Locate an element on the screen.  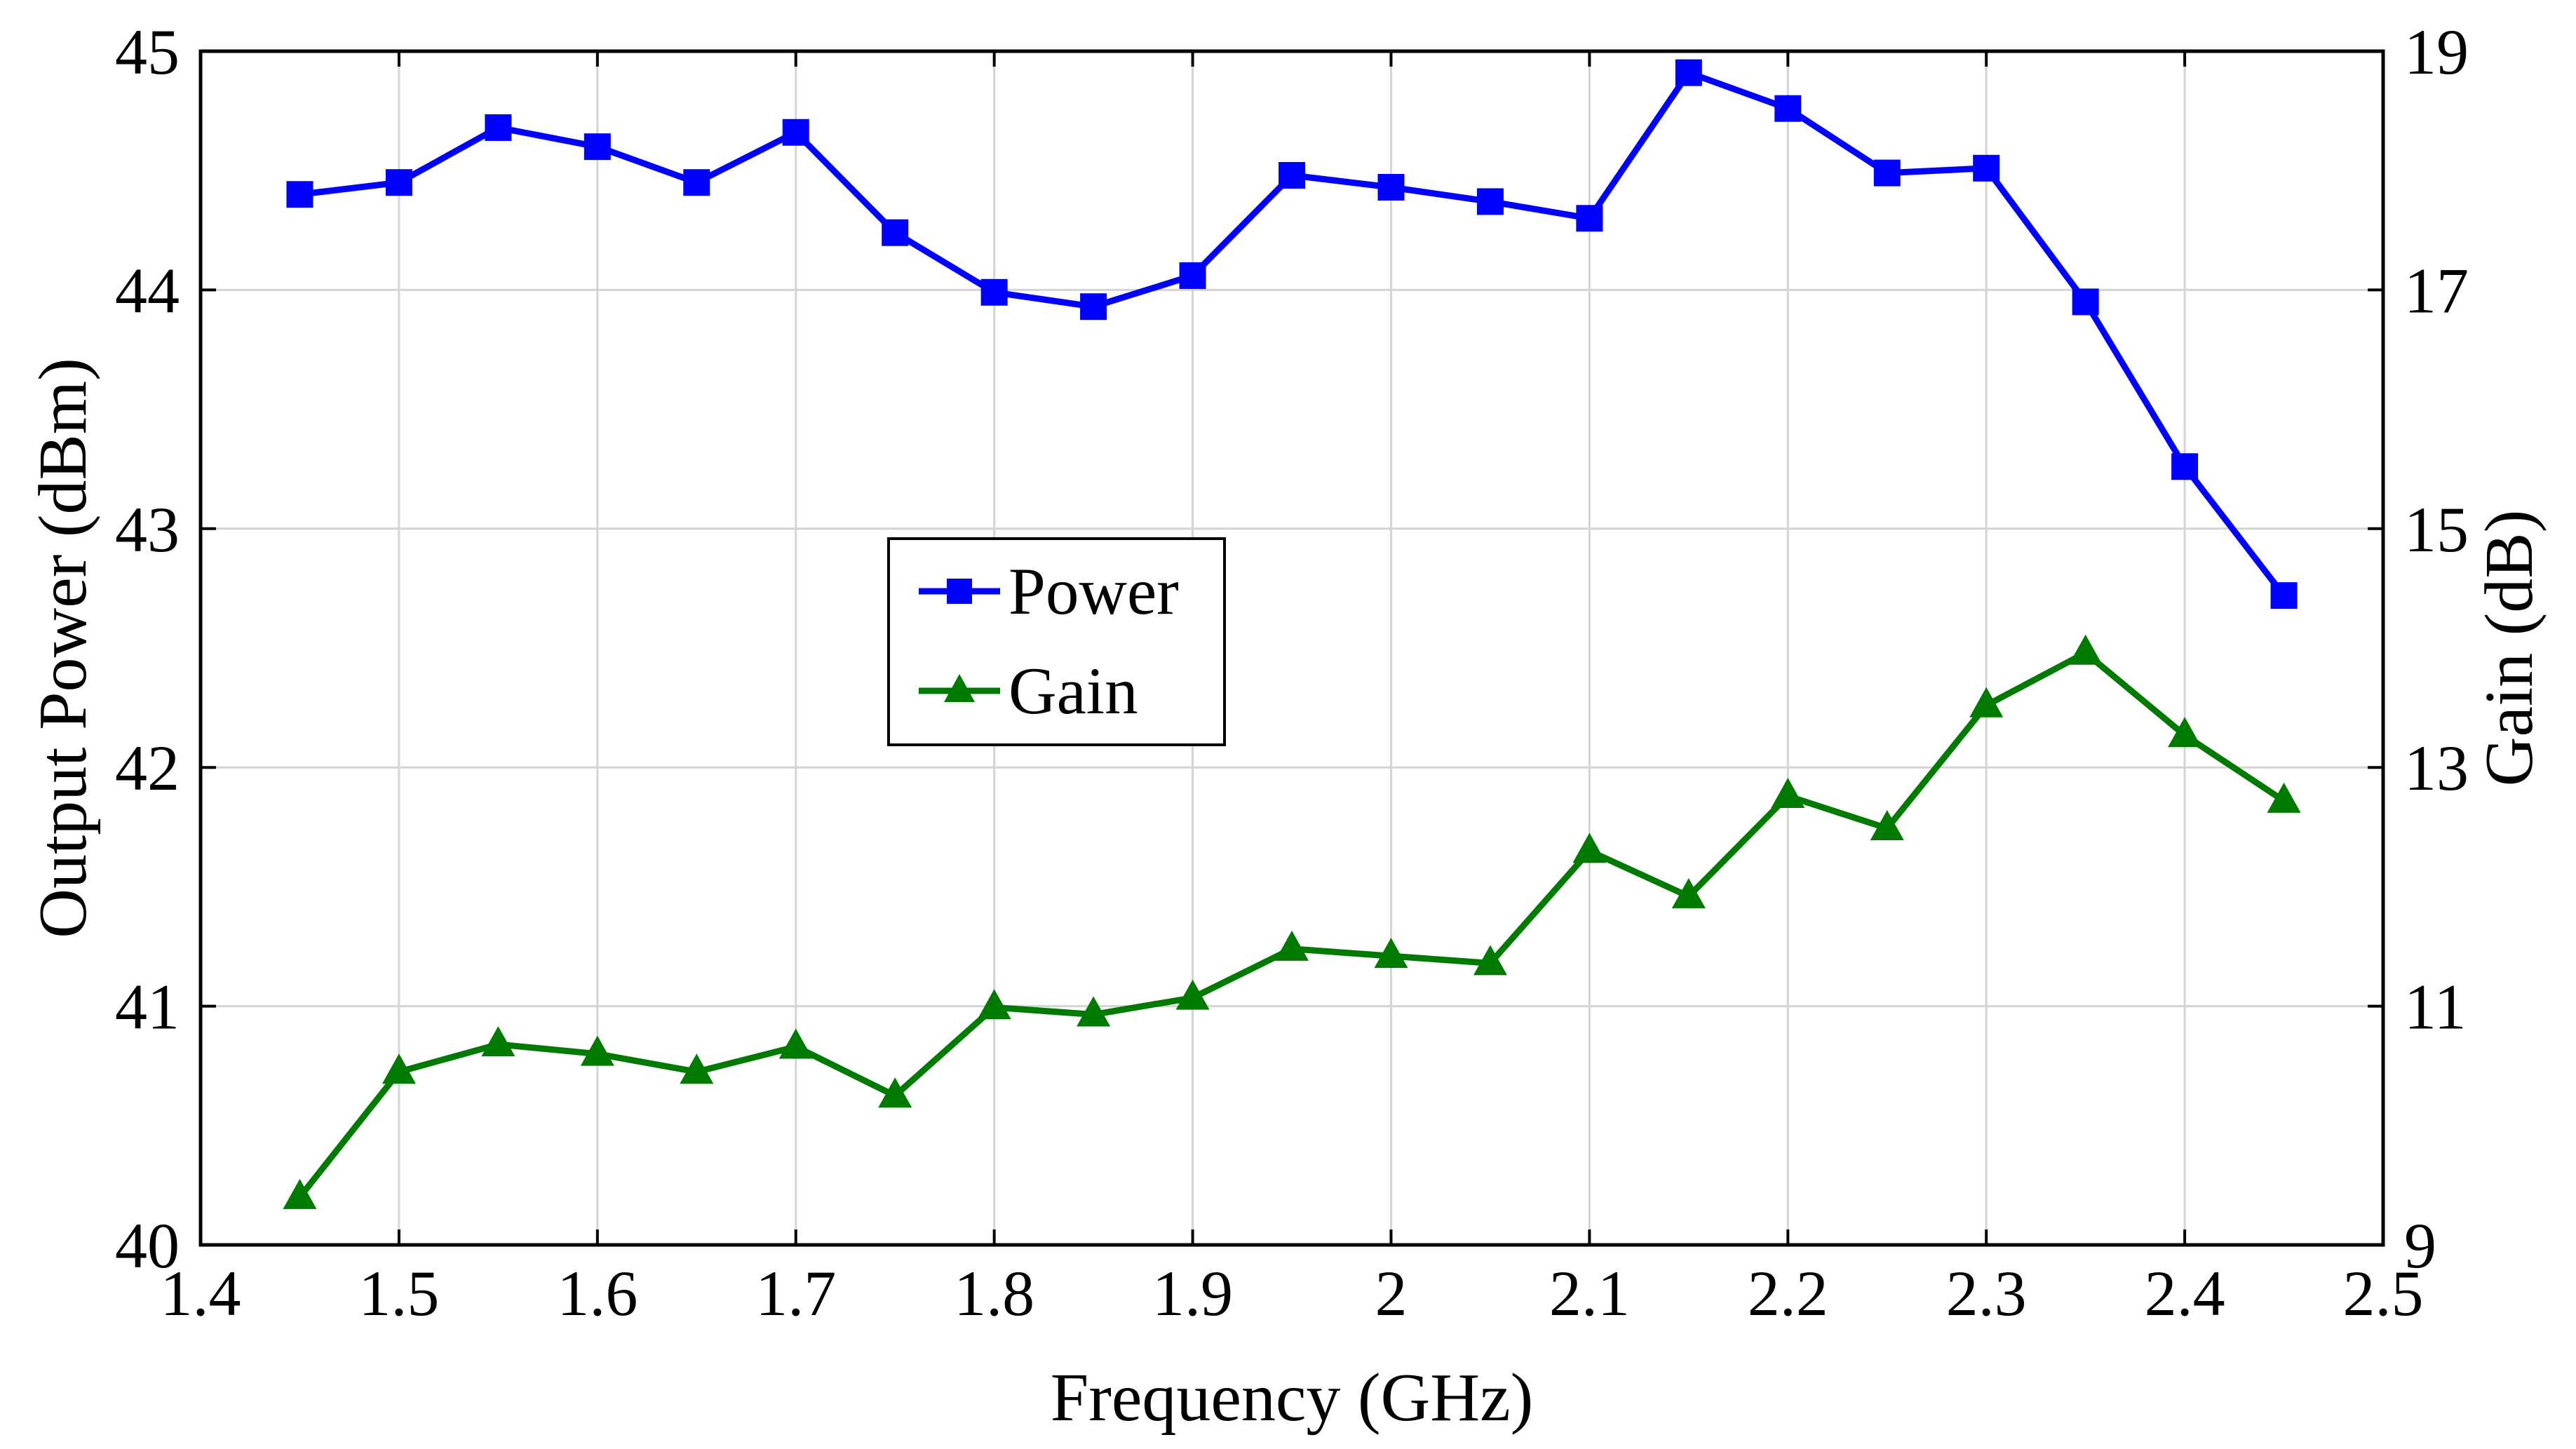
y-right-tick-label: 15 is located at coordinates (2436, 529).